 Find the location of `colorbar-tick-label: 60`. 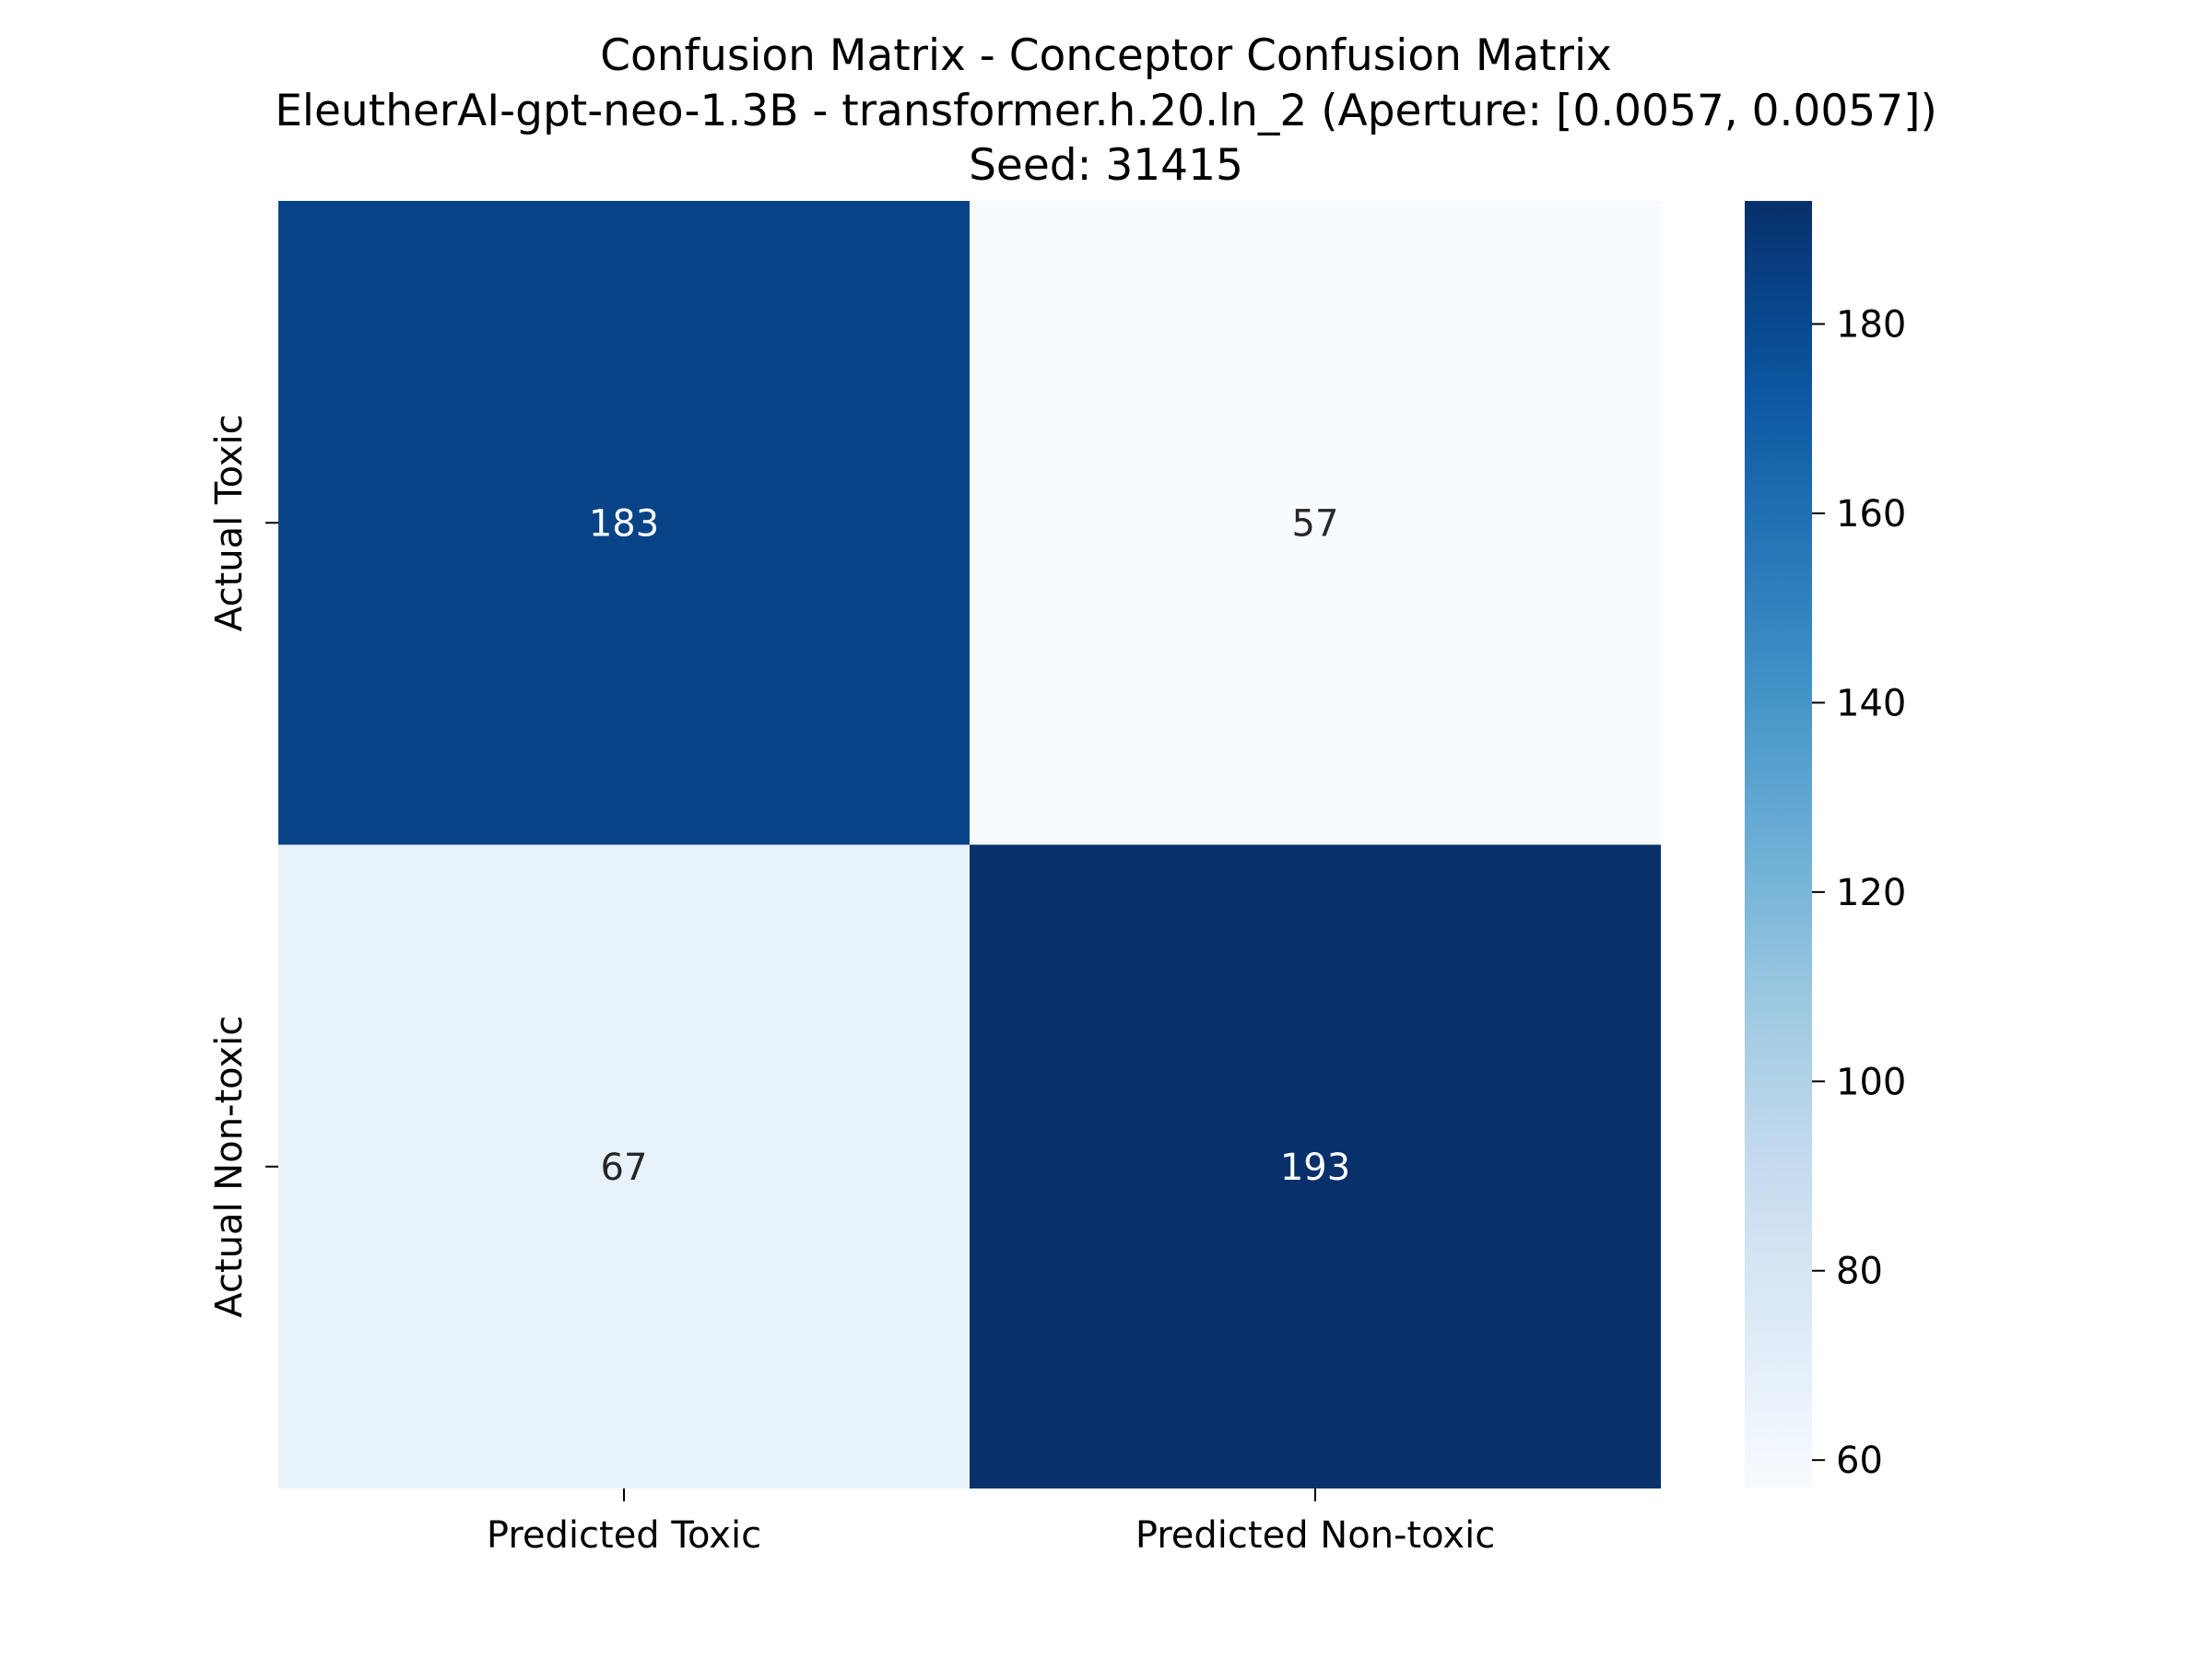

colorbar-tick-label: 60 is located at coordinates (1859, 1461).